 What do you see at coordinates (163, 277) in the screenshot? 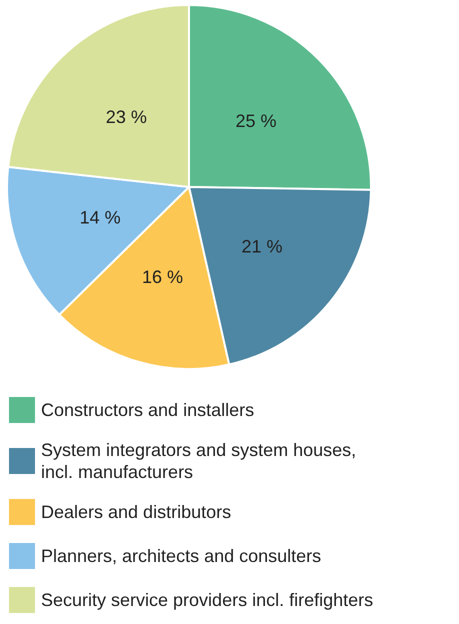
I see `data-label: 16 %` at bounding box center [163, 277].